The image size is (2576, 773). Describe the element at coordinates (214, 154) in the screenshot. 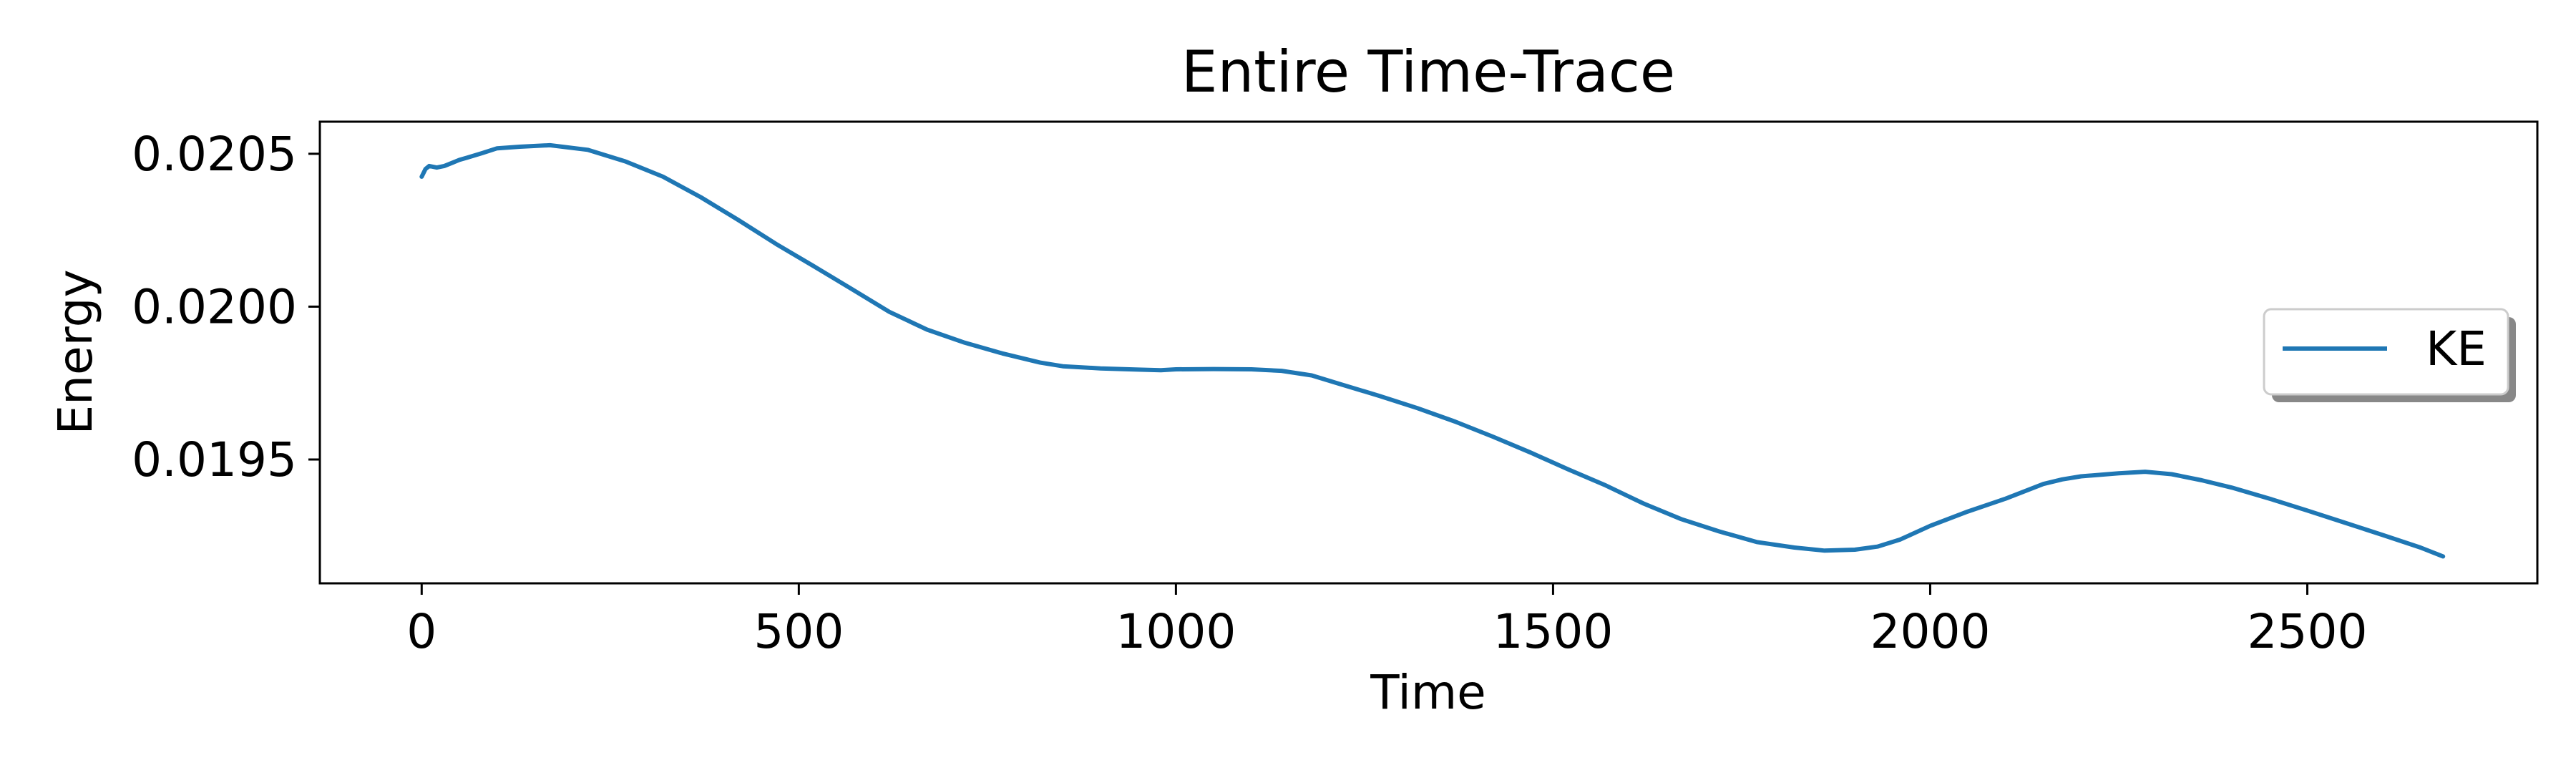

I see `y-tick-label: 0.0205` at that location.